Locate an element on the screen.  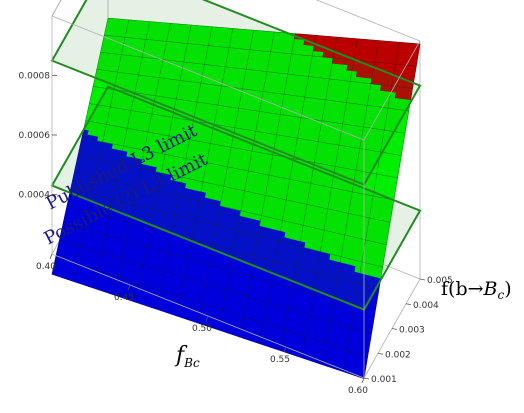
x-tick-label: 0.45 is located at coordinates (124, 298).